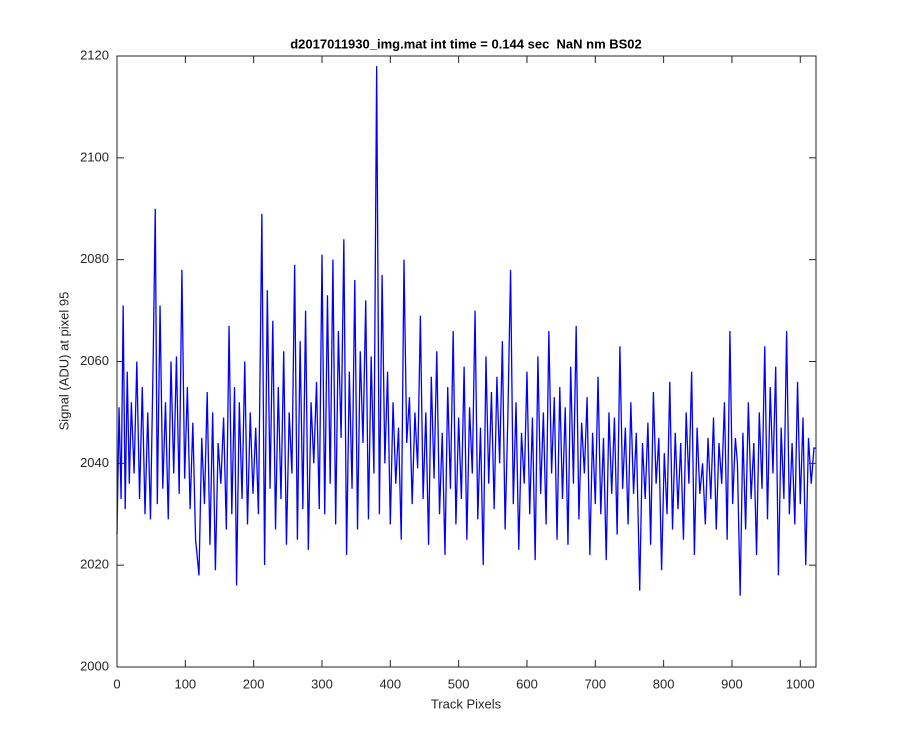  What do you see at coordinates (459, 683) in the screenshot?
I see `x-tick-label: 500` at bounding box center [459, 683].